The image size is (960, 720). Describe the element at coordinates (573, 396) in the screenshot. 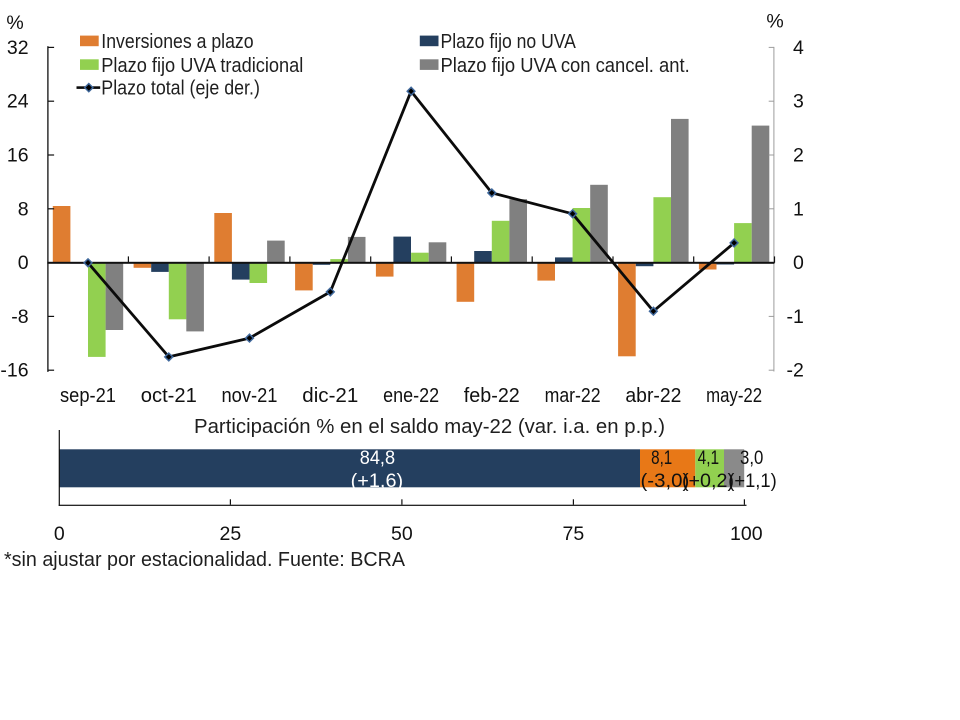

I see `svg-text: mar-22` at that location.